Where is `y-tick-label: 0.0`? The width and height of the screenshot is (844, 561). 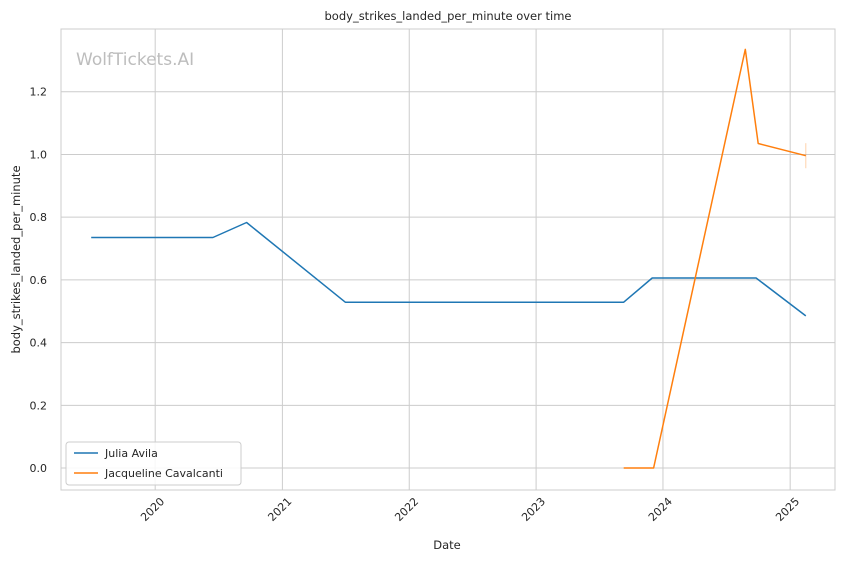
y-tick-label: 0.0 is located at coordinates (39, 468).